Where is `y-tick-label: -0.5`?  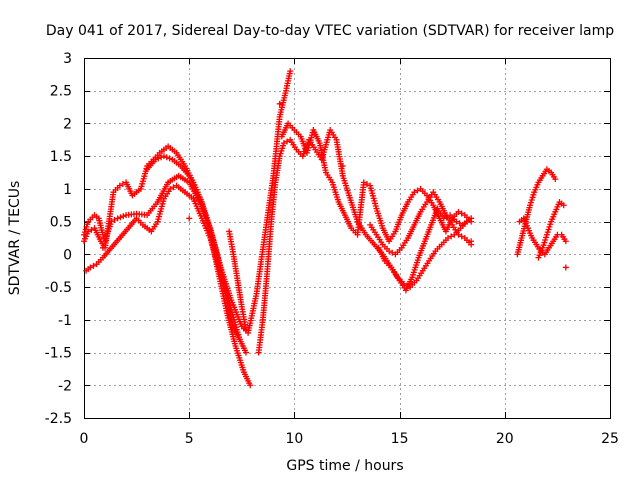
y-tick-label: -0.5 is located at coordinates (58, 288).